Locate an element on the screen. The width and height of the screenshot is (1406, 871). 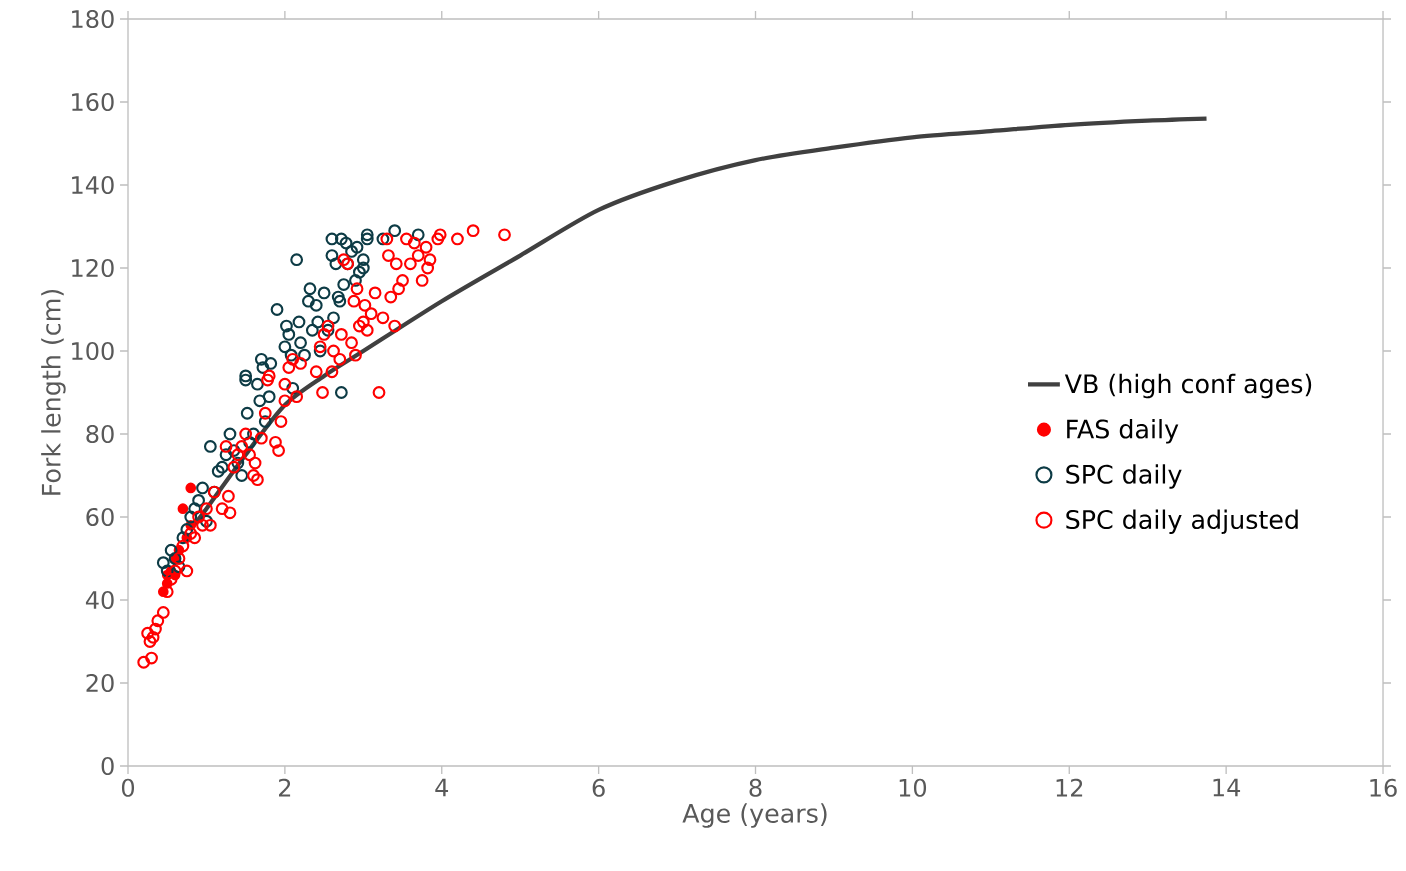
y-axis-title: Fork length (cm) is located at coordinates (53, 392).